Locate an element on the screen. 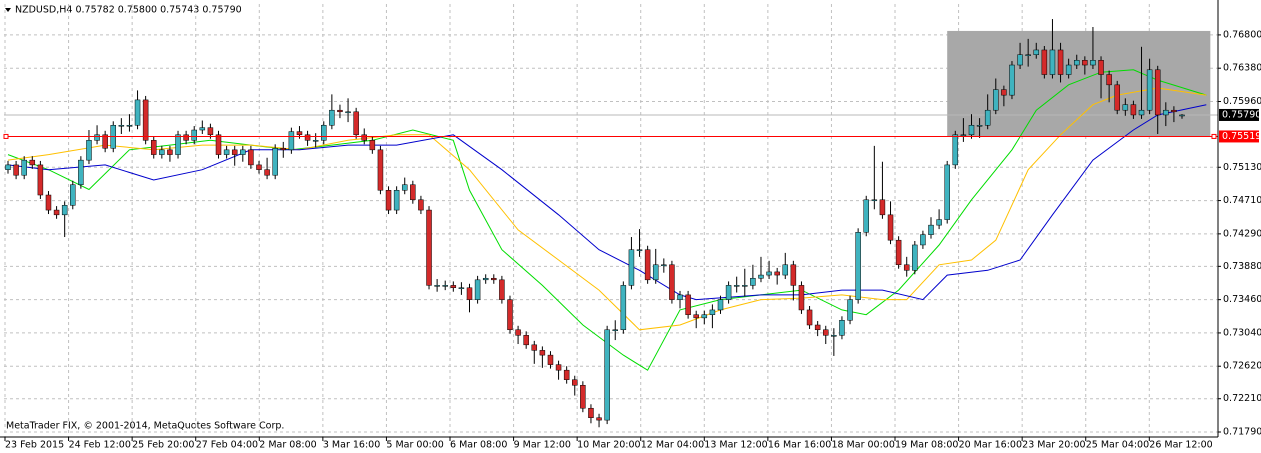 This screenshot has width=1261, height=453. menu-arrow is located at coordinates (8, 10).